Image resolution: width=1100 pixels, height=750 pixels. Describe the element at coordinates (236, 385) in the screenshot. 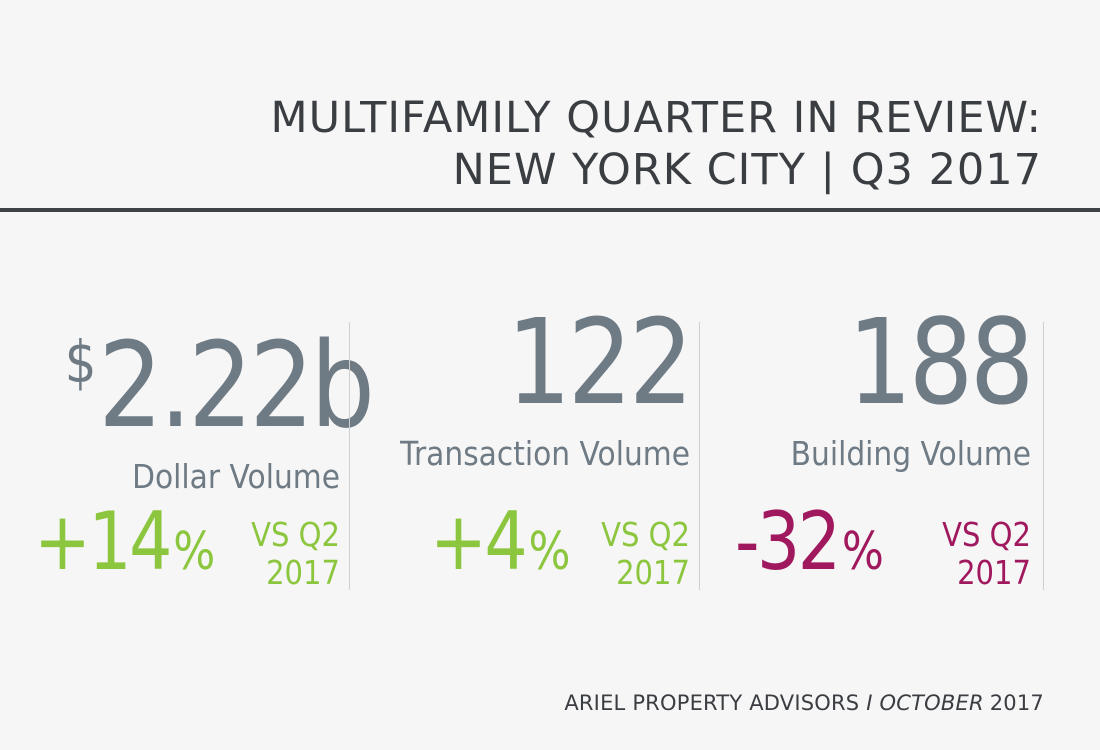

I see `dollar-volume-number: 2.22b` at that location.